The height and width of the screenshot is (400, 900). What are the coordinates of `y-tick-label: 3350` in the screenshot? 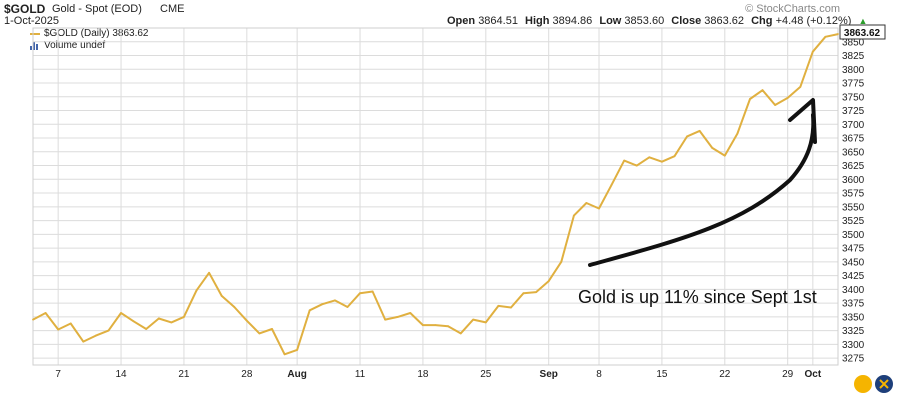 It's located at (853, 317).